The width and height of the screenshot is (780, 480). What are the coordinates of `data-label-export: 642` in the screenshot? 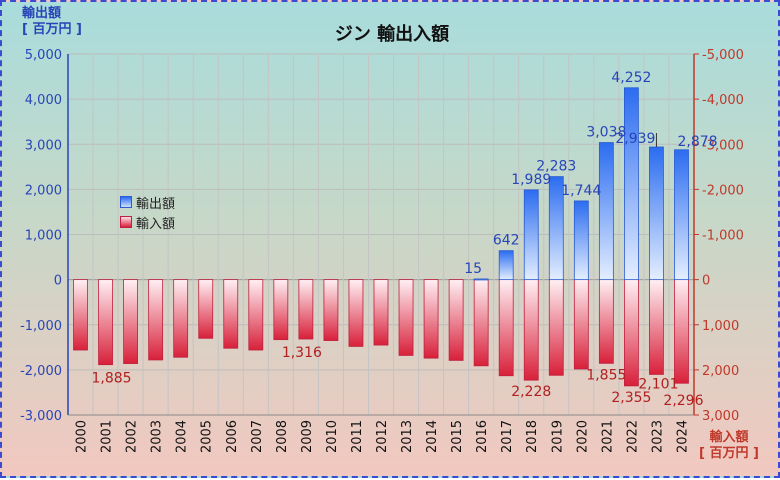 It's located at (506, 241).